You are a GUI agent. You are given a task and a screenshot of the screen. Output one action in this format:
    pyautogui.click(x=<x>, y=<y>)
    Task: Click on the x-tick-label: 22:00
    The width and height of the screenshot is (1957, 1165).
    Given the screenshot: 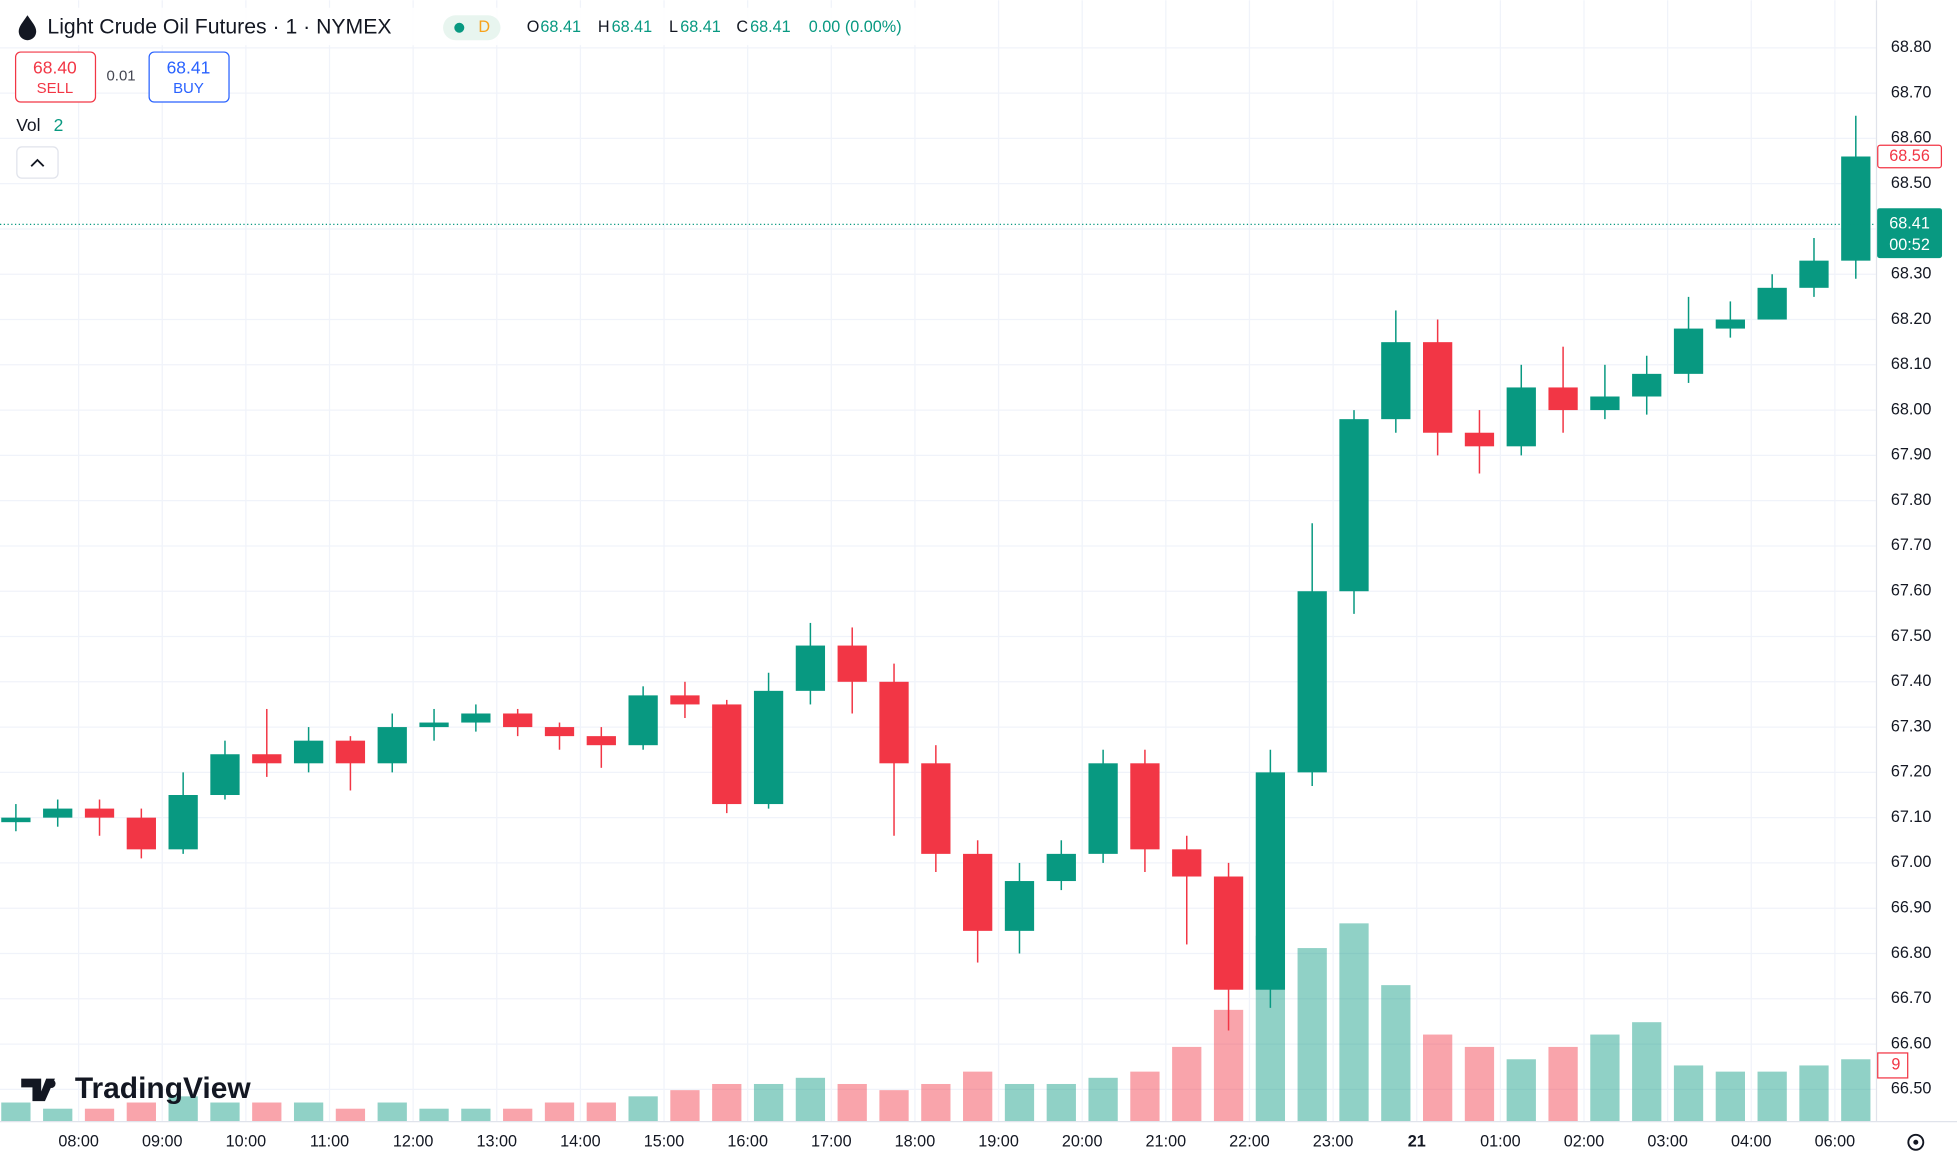 What is the action you would take?
    pyautogui.click(x=1249, y=1142)
    